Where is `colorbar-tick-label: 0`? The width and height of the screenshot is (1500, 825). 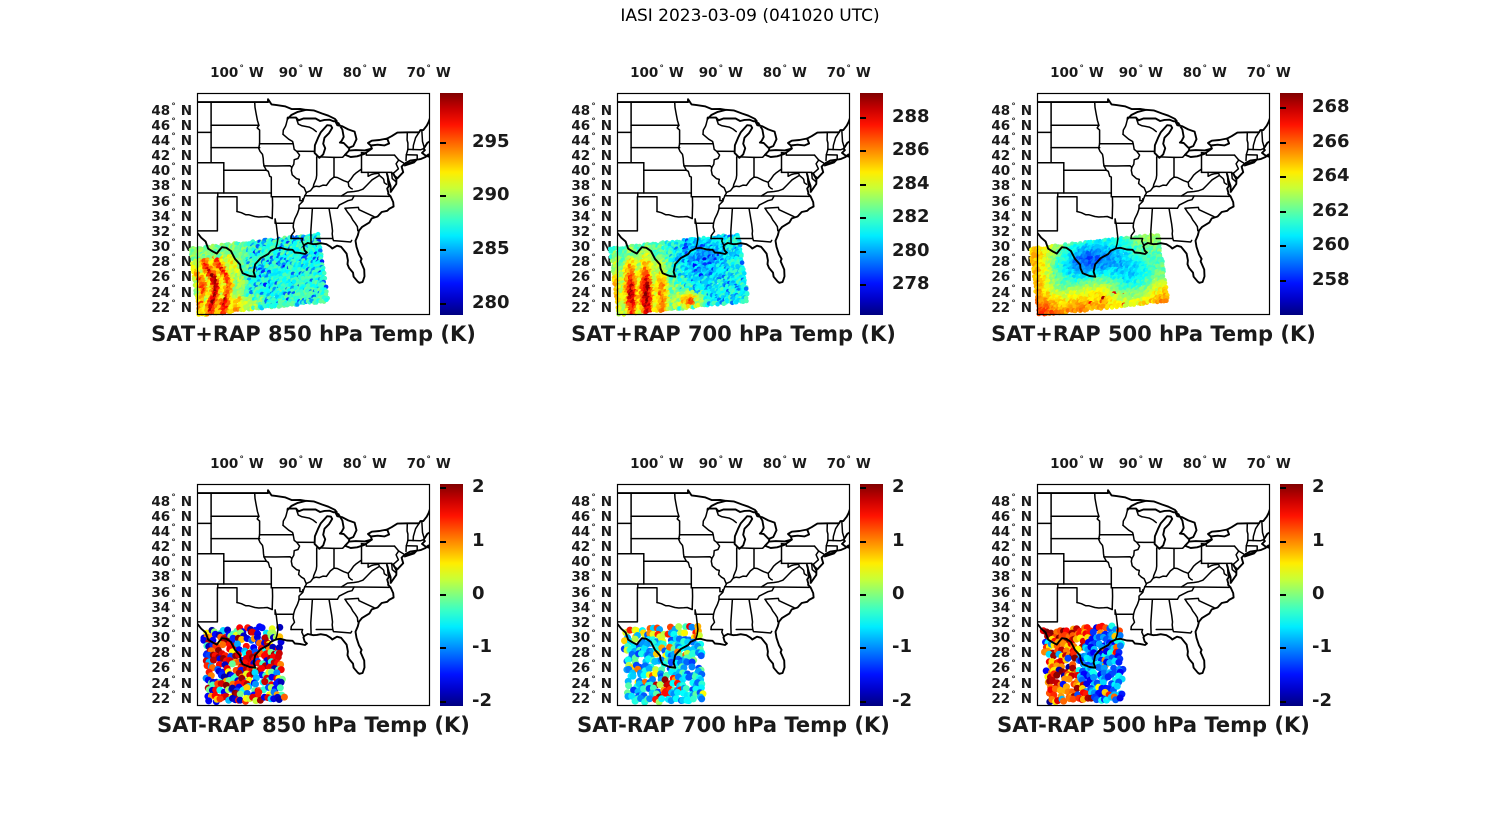
colorbar-tick-label: 0 is located at coordinates (898, 593).